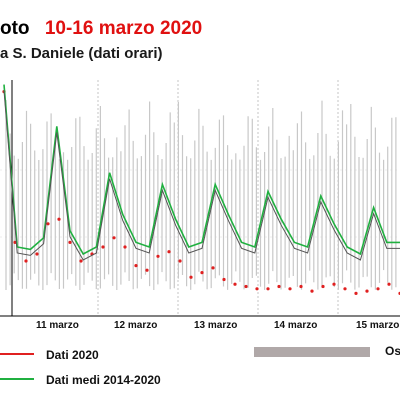 The height and width of the screenshot is (400, 400). Describe the element at coordinates (392, 351) in the screenshot. I see `legend-label-gray: Os` at that location.